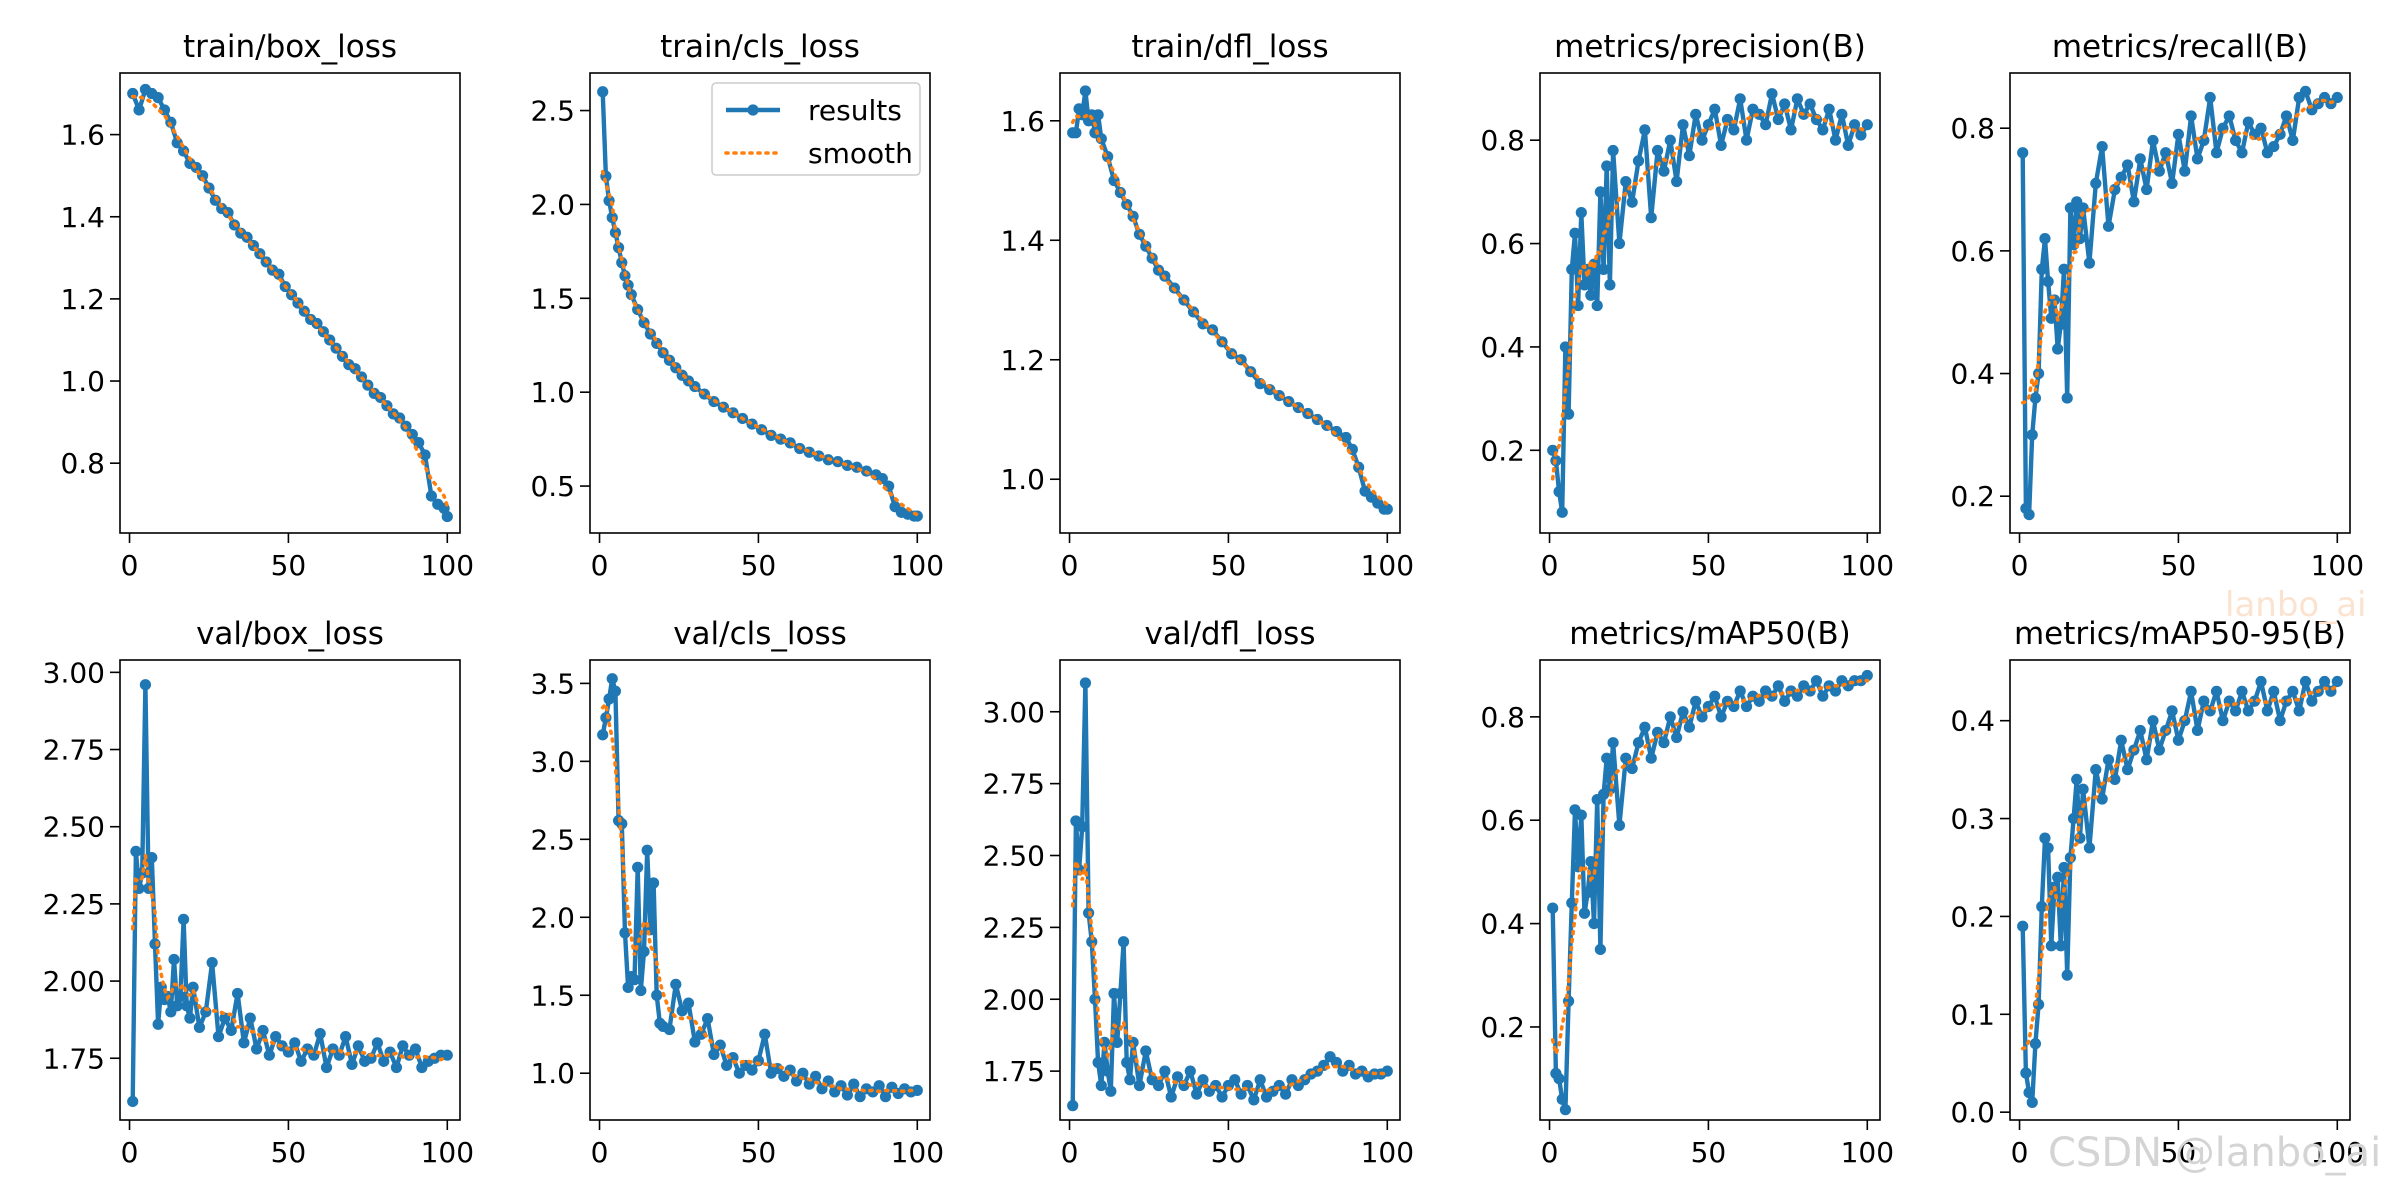 This screenshot has height=1200, width=2400. I want to click on y-tick-label: 1.0, so click(1022, 479).